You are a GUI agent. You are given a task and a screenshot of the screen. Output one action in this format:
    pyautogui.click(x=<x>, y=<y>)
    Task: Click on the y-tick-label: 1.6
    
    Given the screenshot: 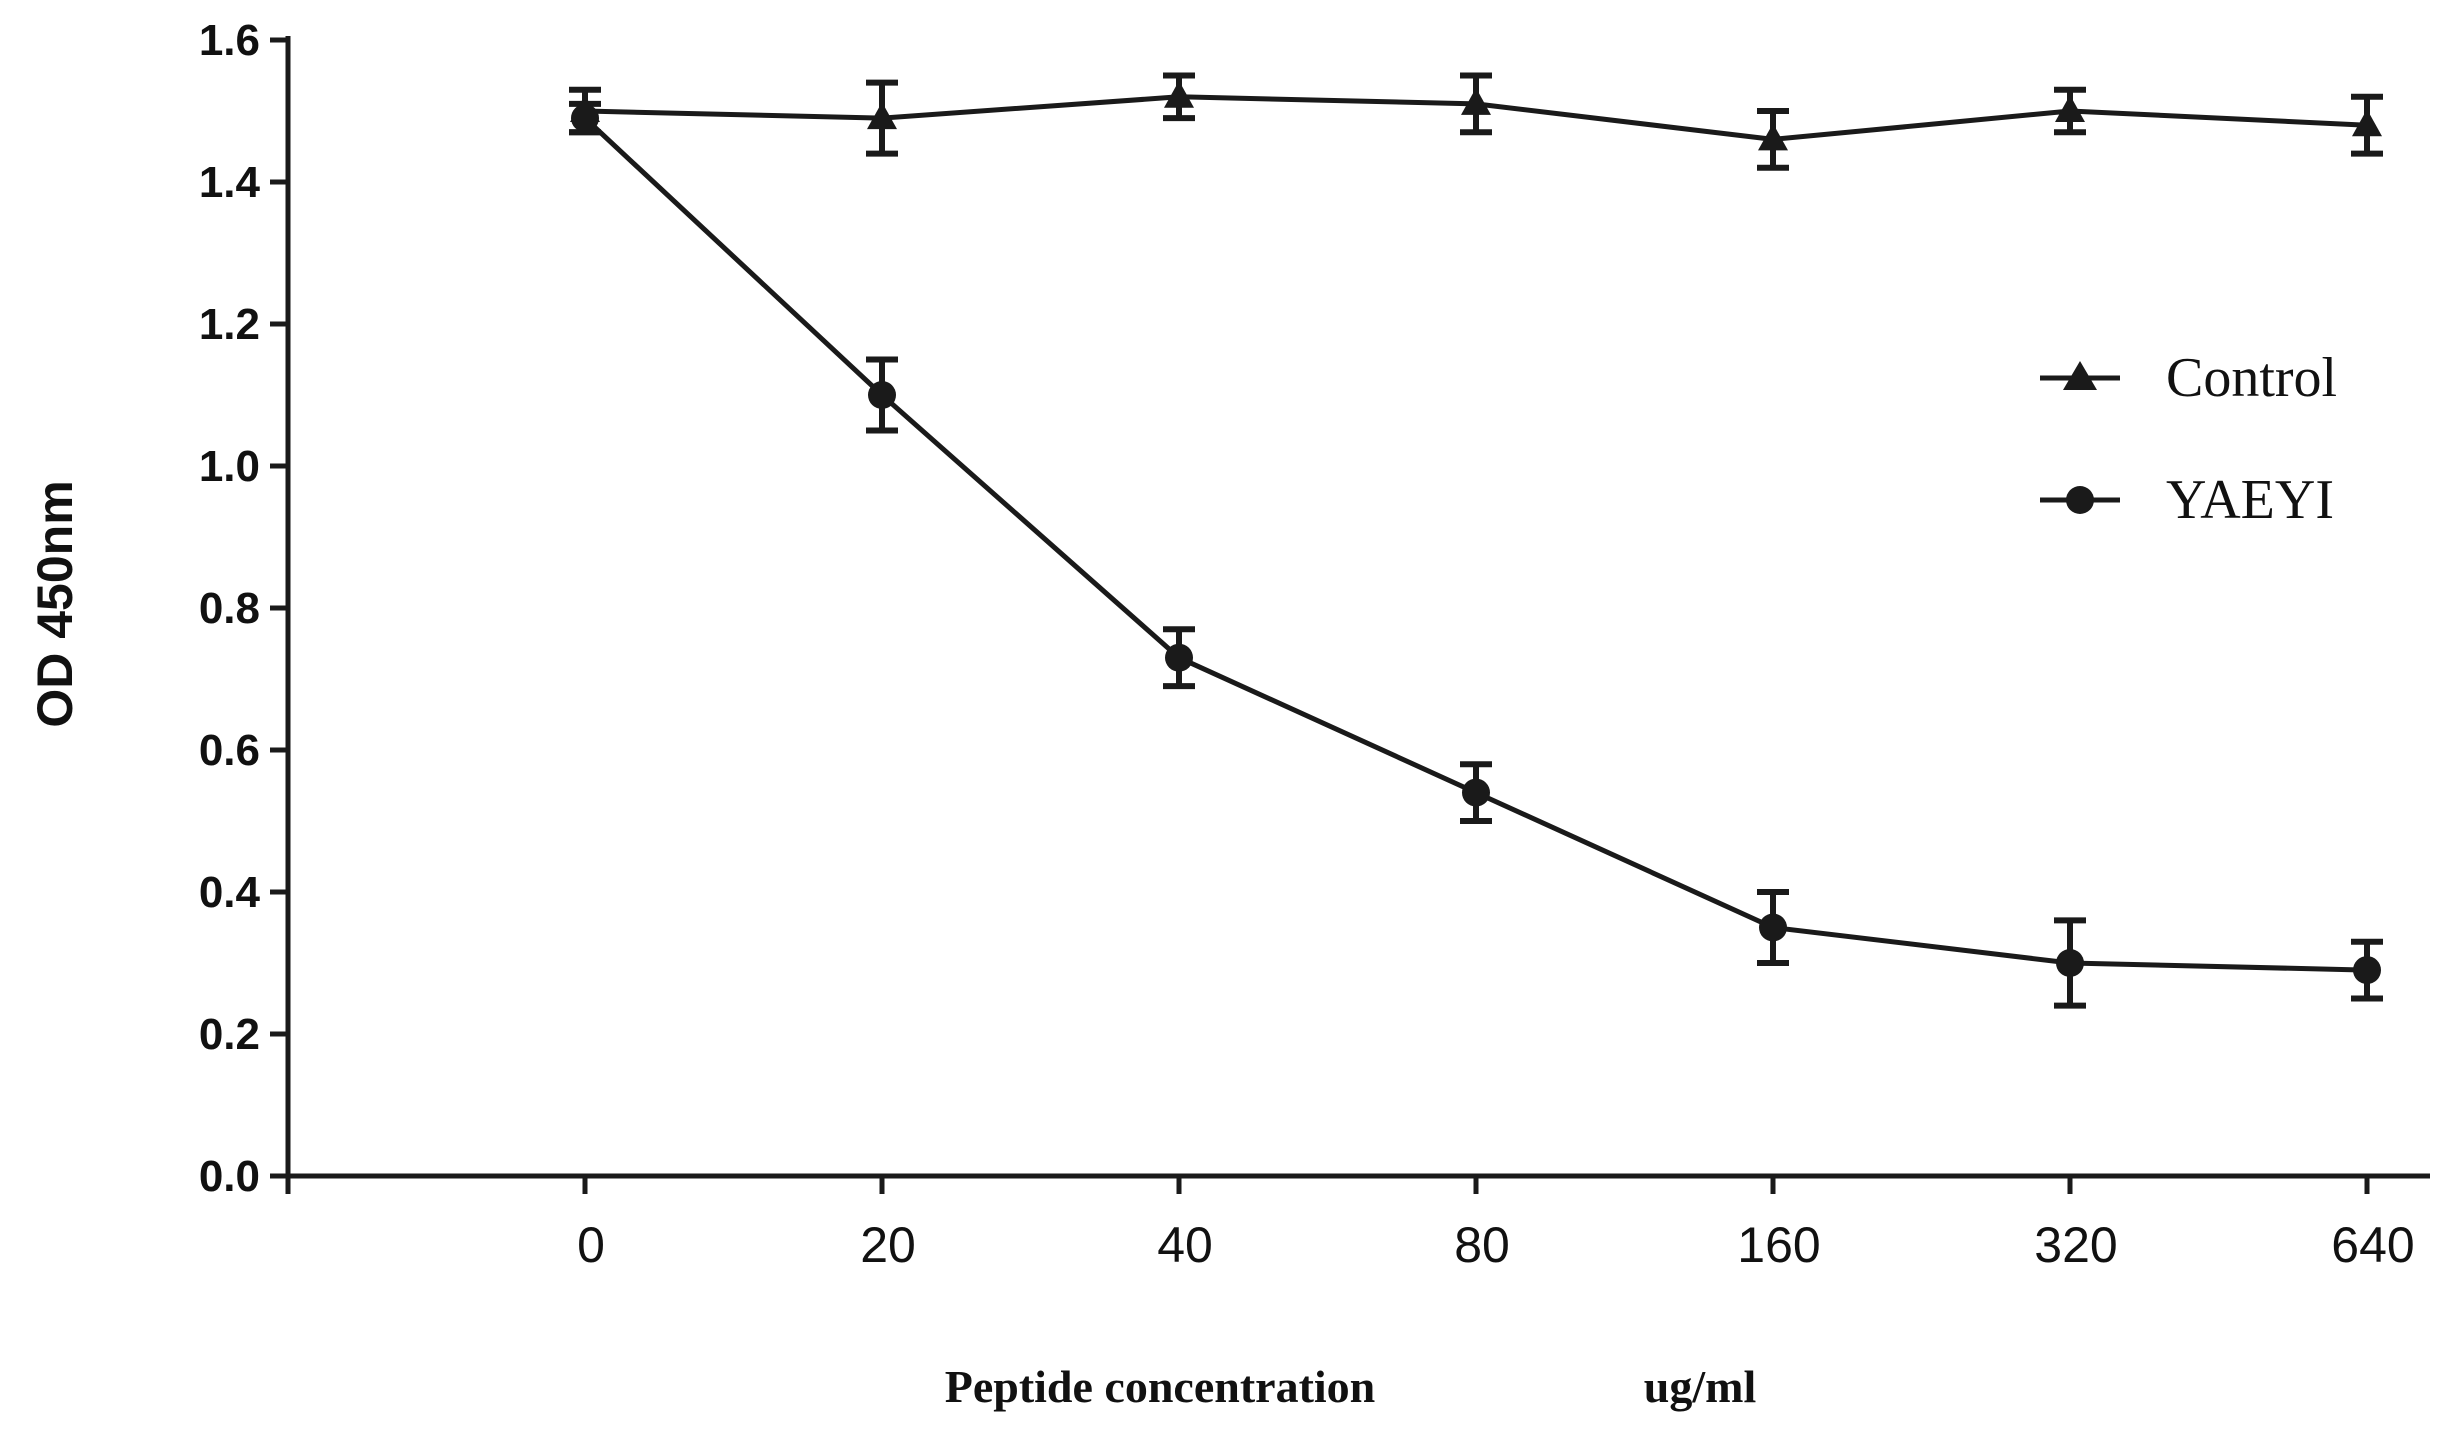 What is the action you would take?
    pyautogui.click(x=229, y=40)
    